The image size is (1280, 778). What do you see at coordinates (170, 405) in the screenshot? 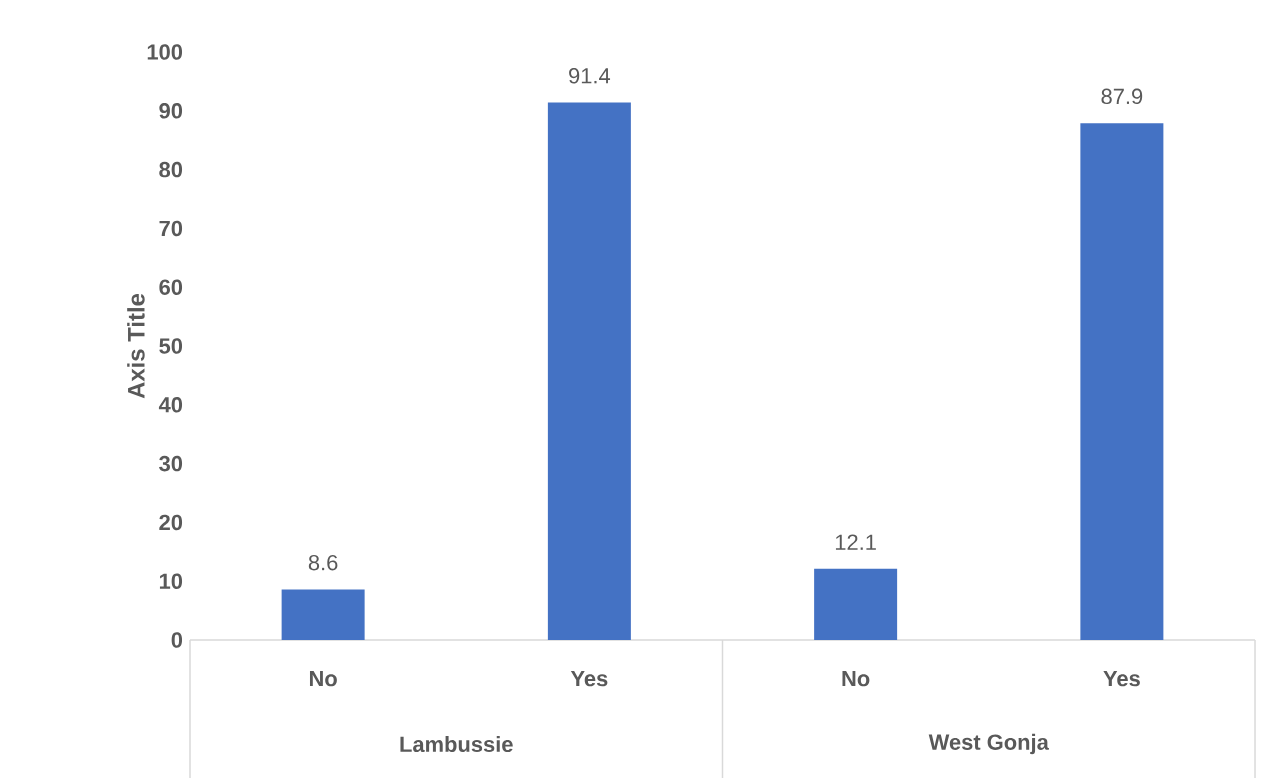
I see `y-tick-label: 40` at bounding box center [170, 405].